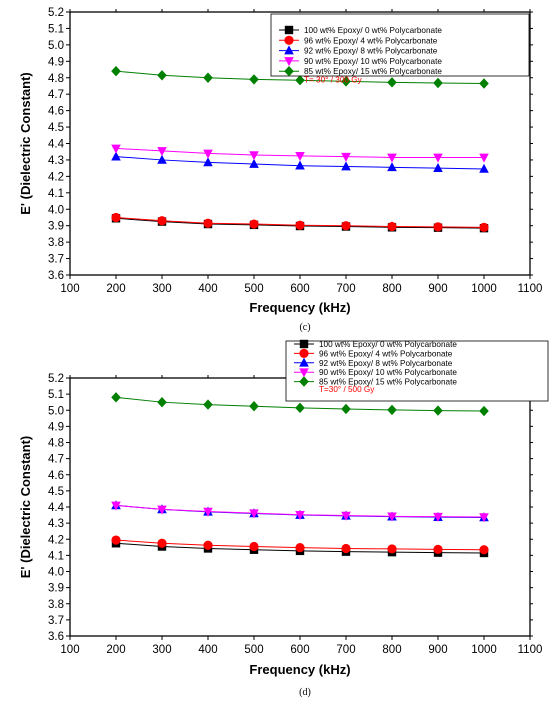 This screenshot has height=702, width=550. Describe the element at coordinates (56, 492) in the screenshot. I see `y-tick-label: 4.5` at that location.